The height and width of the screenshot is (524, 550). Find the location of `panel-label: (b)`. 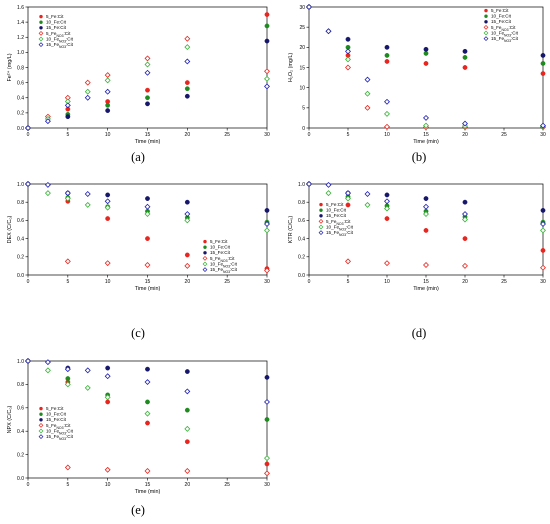

panel-label: (b) is located at coordinates (419, 157).